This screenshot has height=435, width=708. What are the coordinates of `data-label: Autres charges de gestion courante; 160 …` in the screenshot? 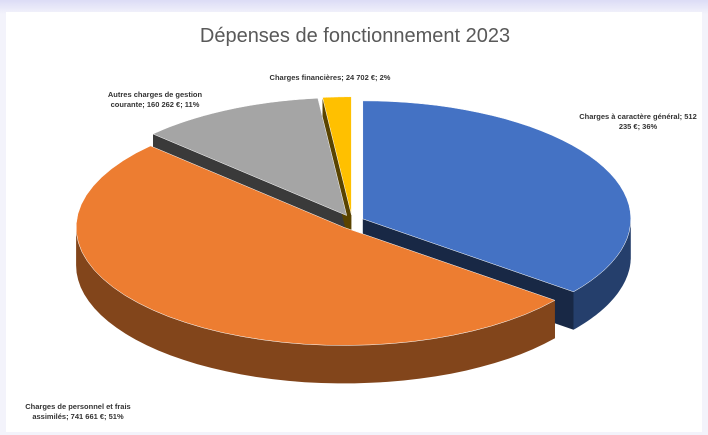 It's located at (155, 99).